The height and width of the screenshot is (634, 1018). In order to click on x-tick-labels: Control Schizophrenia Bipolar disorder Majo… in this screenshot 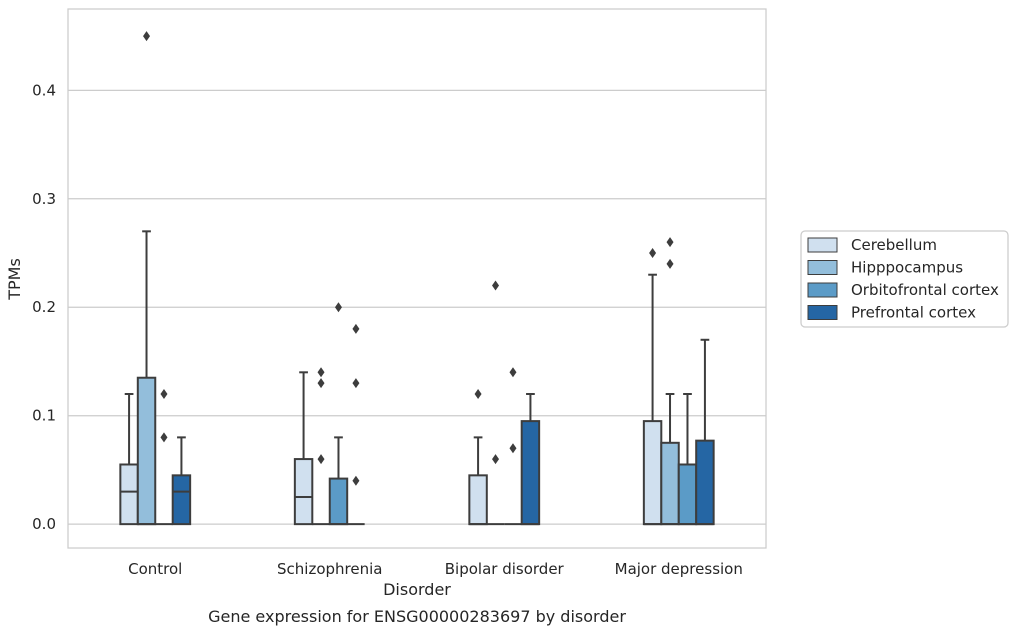, I will do `click(435, 569)`.